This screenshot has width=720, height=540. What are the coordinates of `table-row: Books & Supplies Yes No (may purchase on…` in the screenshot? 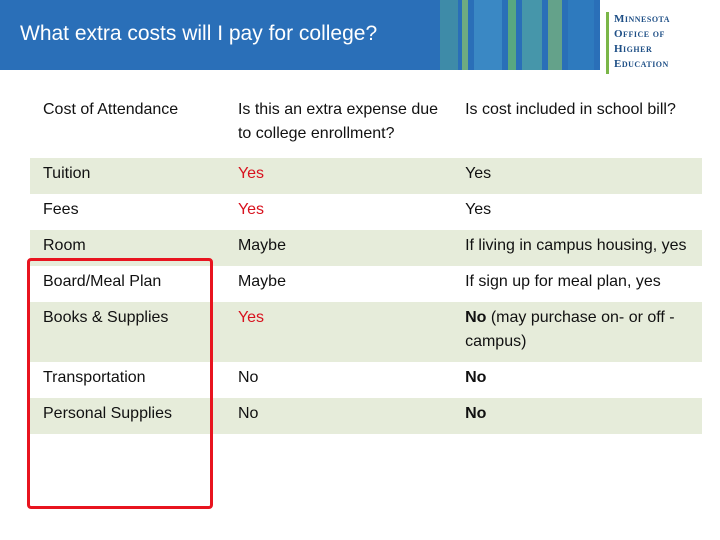 It's located at (366, 332).